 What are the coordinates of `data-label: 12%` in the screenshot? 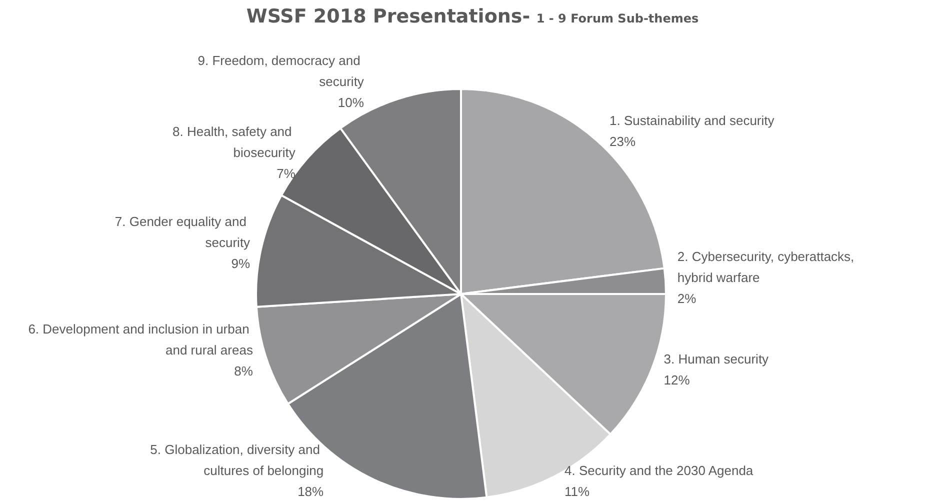 It's located at (677, 380).